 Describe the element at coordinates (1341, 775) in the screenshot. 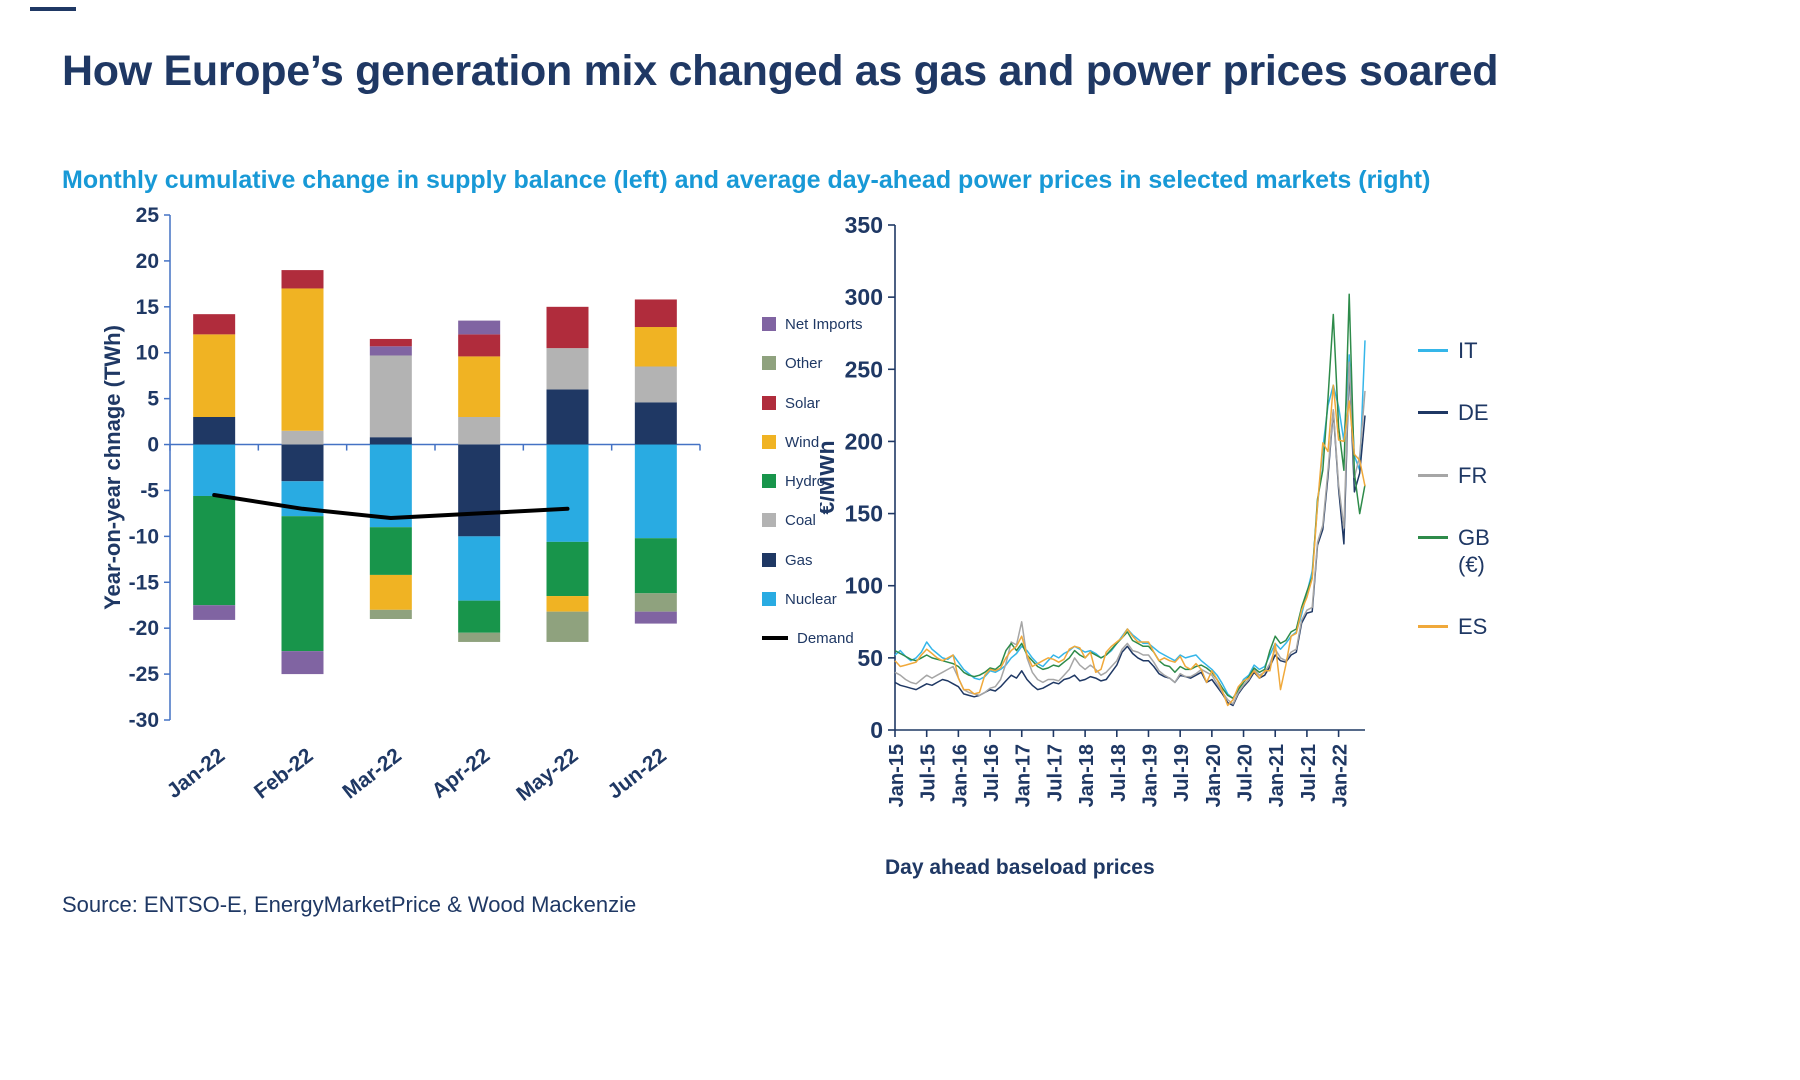

I see `x-tick-label: Jan-22` at that location.